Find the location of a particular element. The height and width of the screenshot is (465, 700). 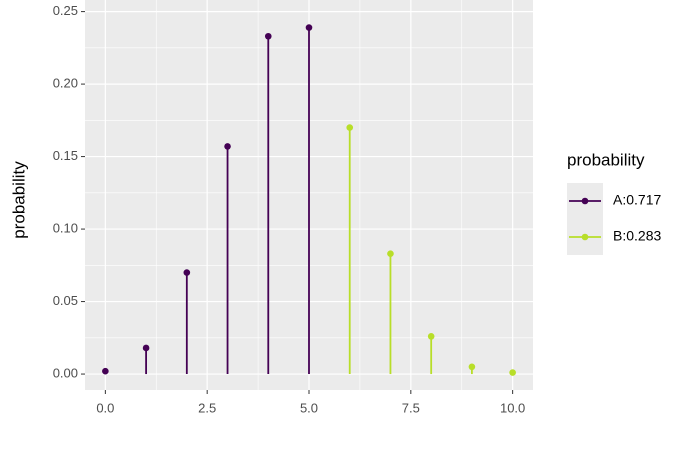

x-tick-label: 7.5 is located at coordinates (411, 407).